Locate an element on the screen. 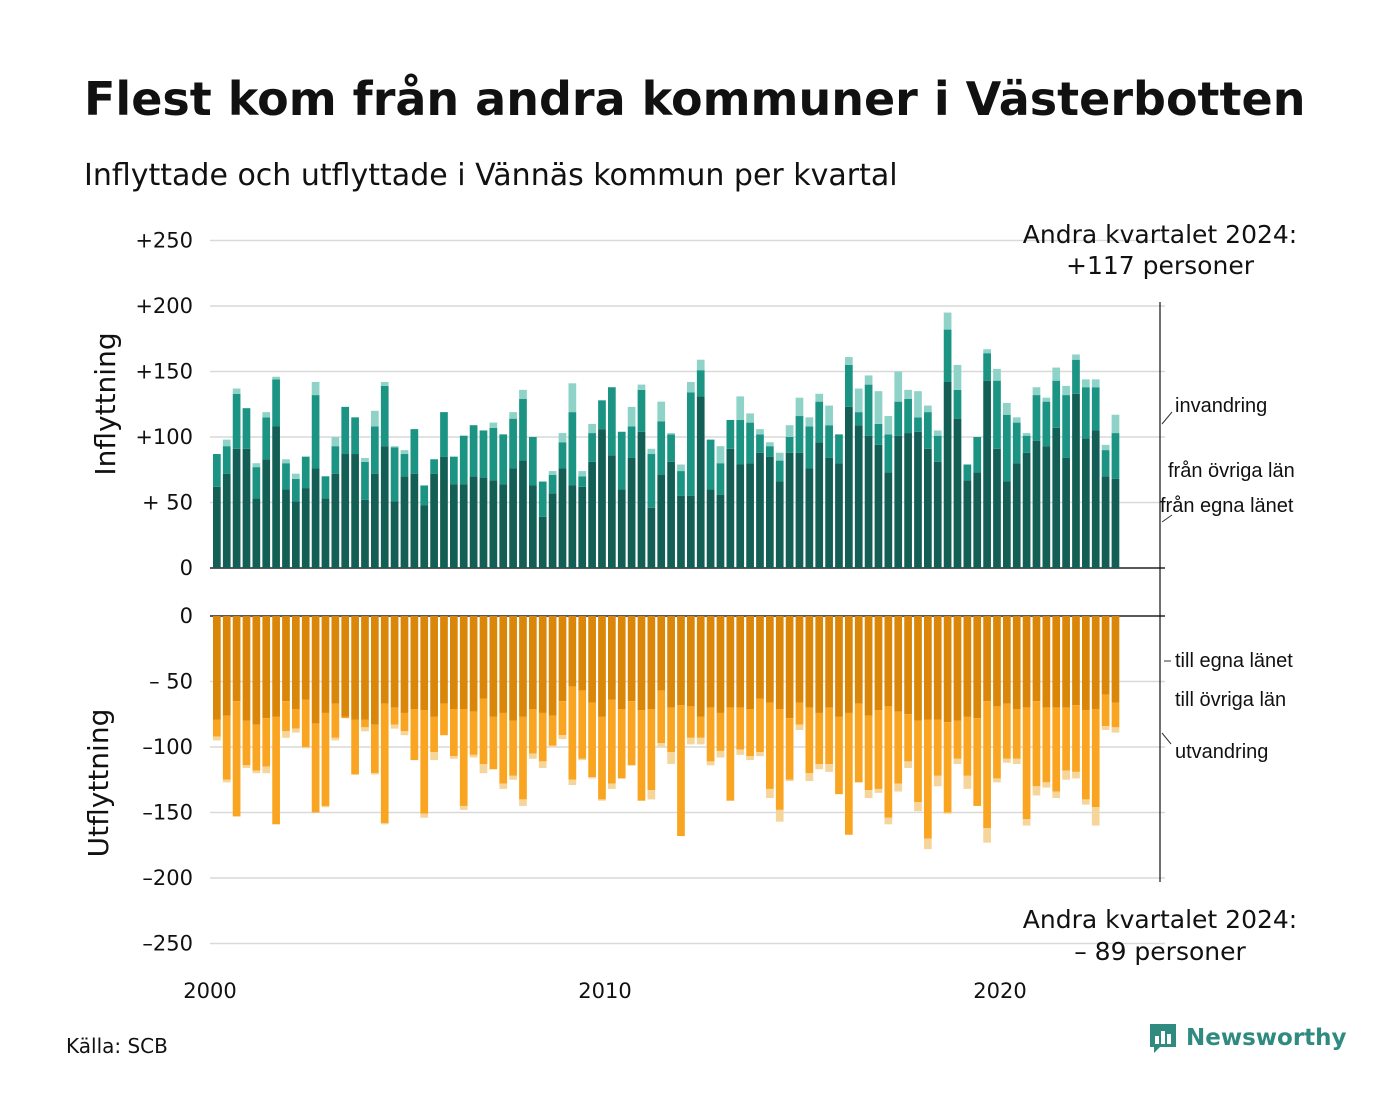  newsworthy-logo: Newsworthy is located at coordinates (1247, 1038).